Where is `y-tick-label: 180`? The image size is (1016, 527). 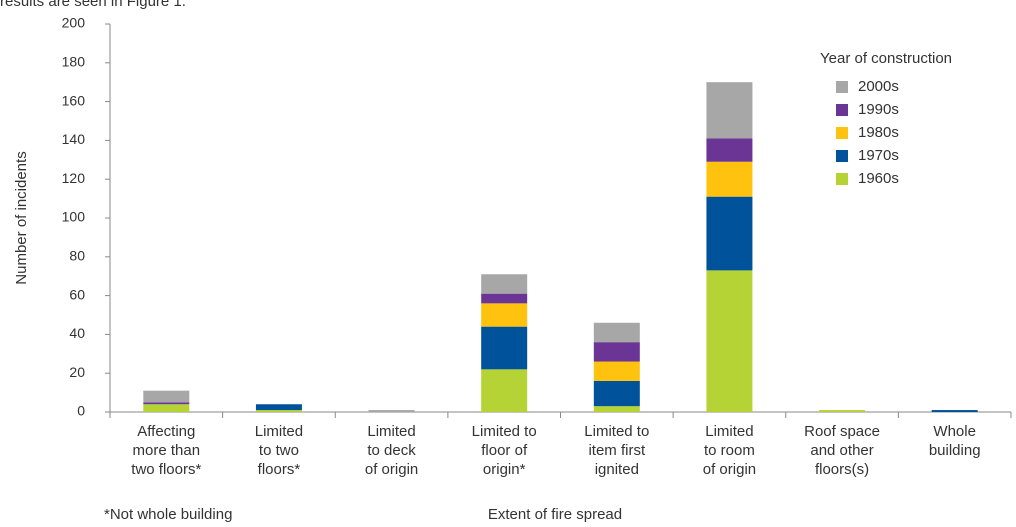 y-tick-label: 180 is located at coordinates (74, 62).